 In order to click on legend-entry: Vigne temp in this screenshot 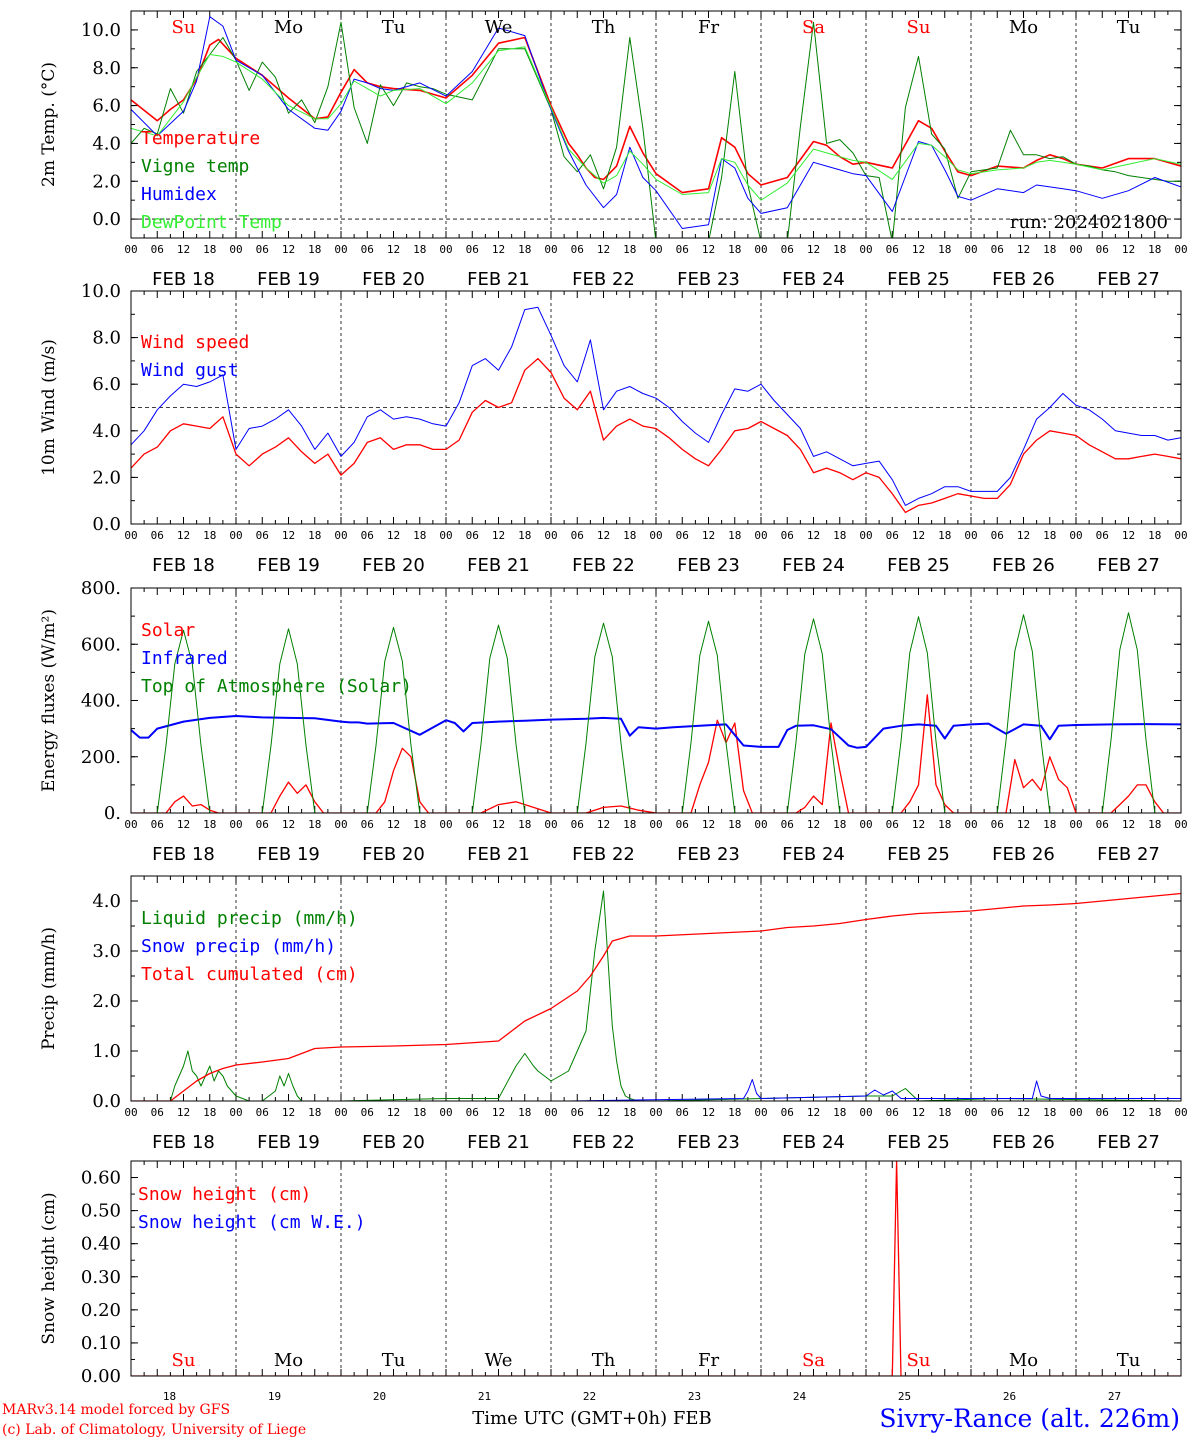, I will do `click(195, 166)`.